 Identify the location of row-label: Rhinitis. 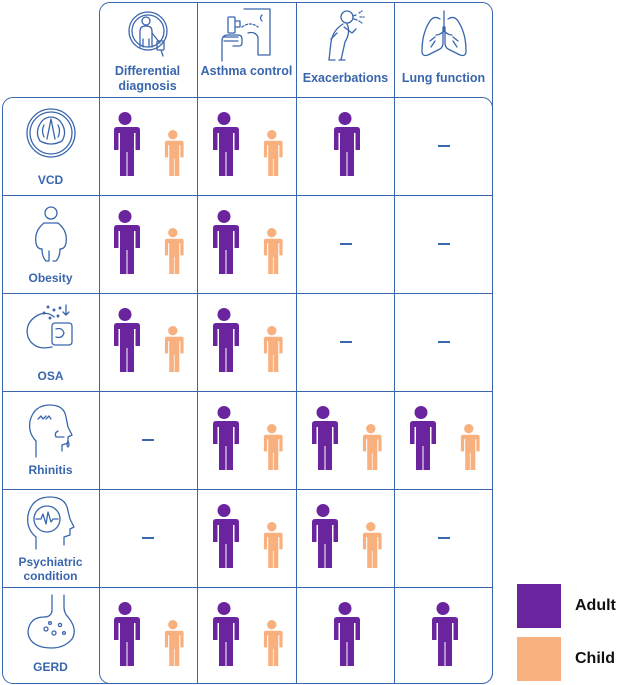
(50, 470).